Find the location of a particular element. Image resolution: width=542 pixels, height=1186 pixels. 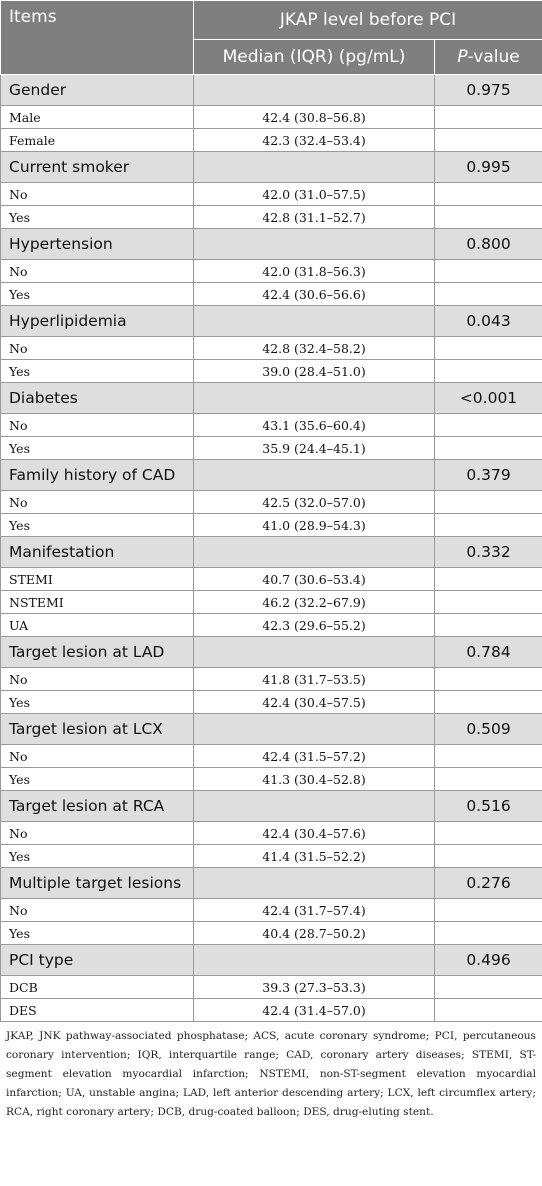

group-row: Target lesion at RCA 0.516 is located at coordinates (271, 806).